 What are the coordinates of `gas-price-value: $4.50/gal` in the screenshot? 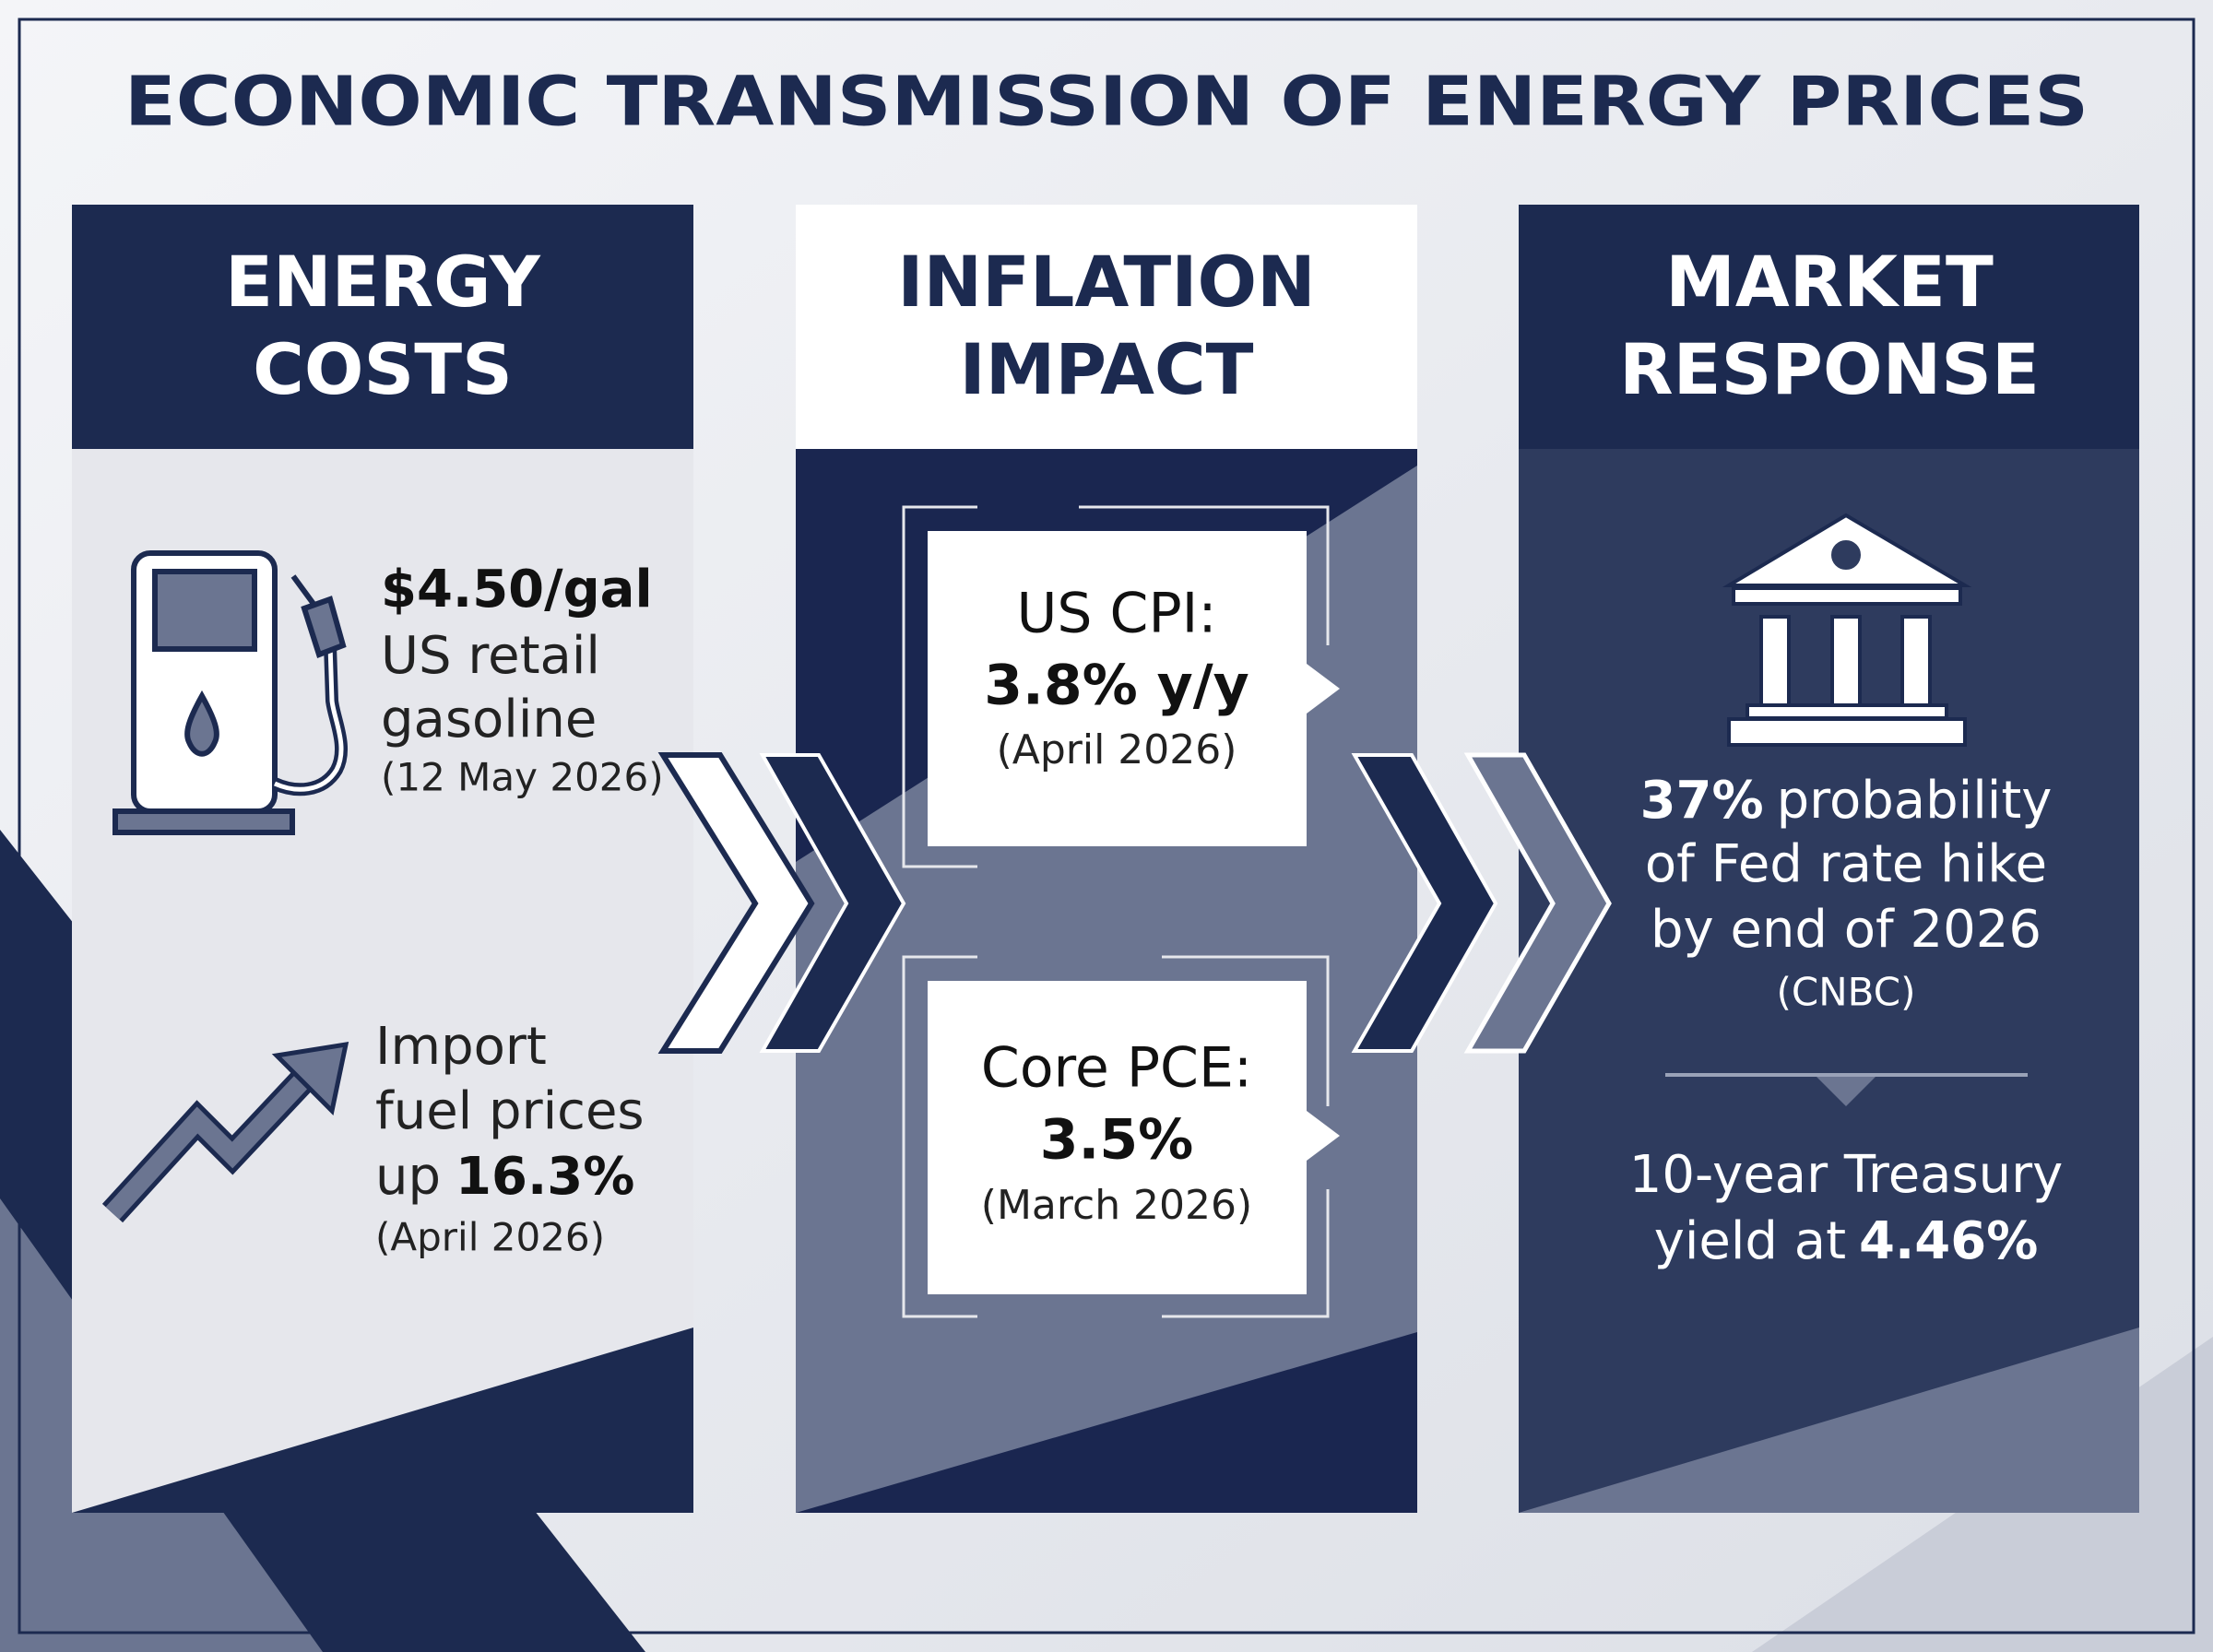 It's located at (517, 590).